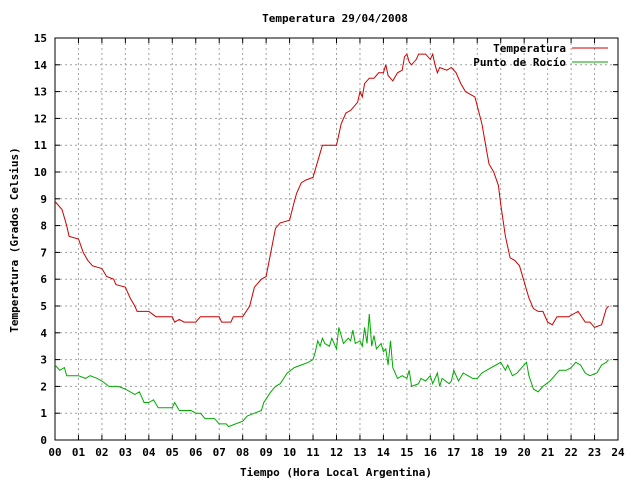 The height and width of the screenshot is (480, 640). I want to click on x-tick-label: 09, so click(266, 452).